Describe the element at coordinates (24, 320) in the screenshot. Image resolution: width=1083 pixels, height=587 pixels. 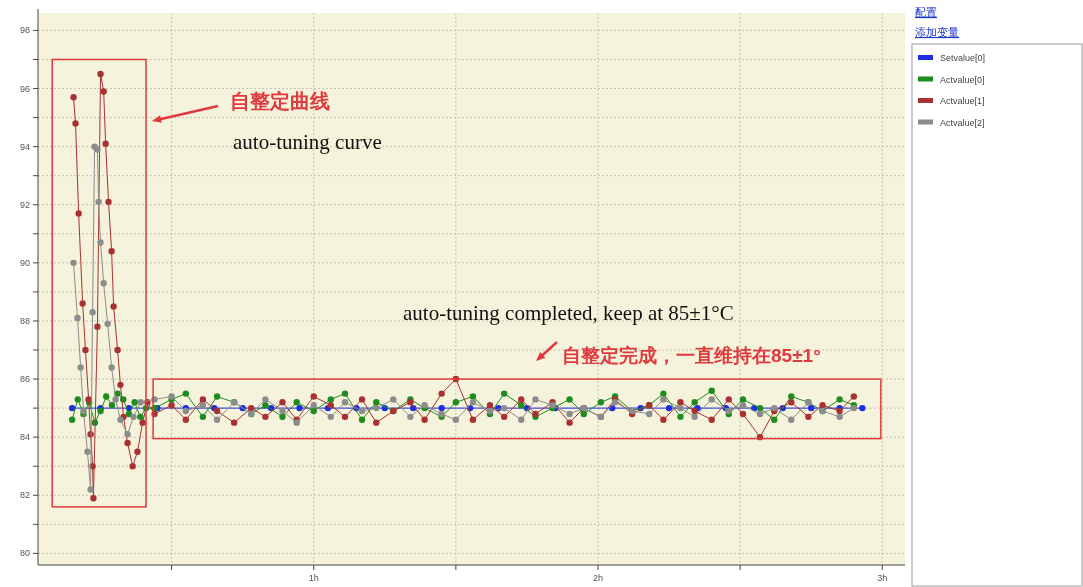
I see `y-tick-label: 88` at that location.